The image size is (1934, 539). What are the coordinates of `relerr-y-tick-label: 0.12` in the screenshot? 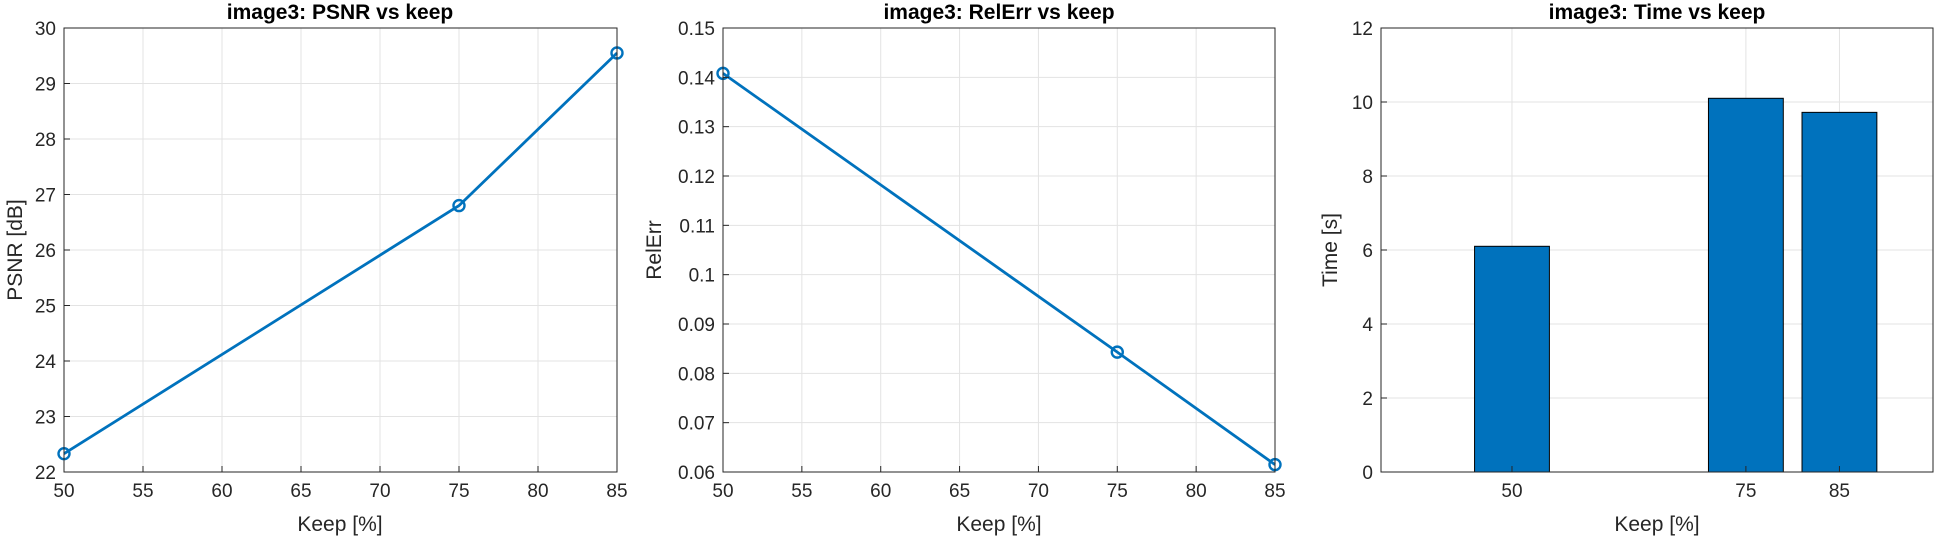 It's located at (696, 177).